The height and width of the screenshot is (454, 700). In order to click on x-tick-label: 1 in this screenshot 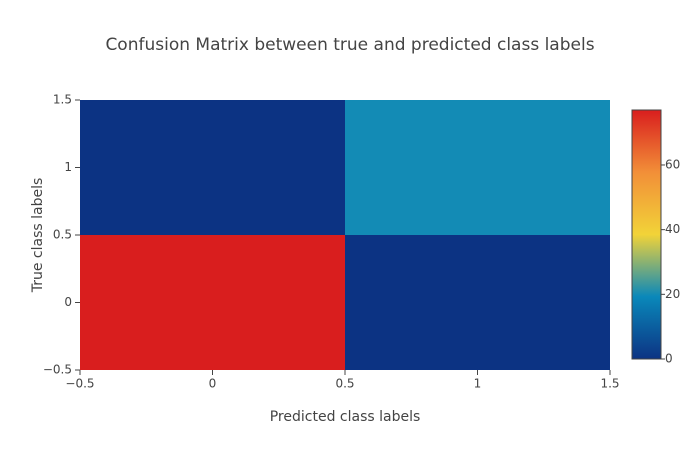, I will do `click(478, 384)`.